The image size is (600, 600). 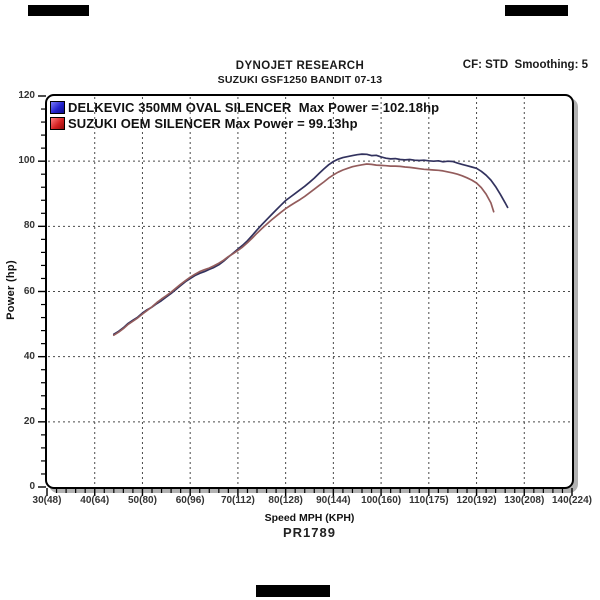 What do you see at coordinates (300, 80) in the screenshot?
I see `chart-subtitle: SUZUKI GSF1250 BANDIT 07-13` at bounding box center [300, 80].